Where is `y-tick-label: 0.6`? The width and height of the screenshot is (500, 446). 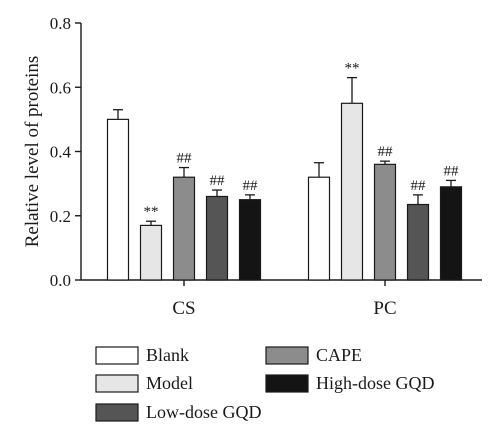
y-tick-label: 0.6 is located at coordinates (60, 87).